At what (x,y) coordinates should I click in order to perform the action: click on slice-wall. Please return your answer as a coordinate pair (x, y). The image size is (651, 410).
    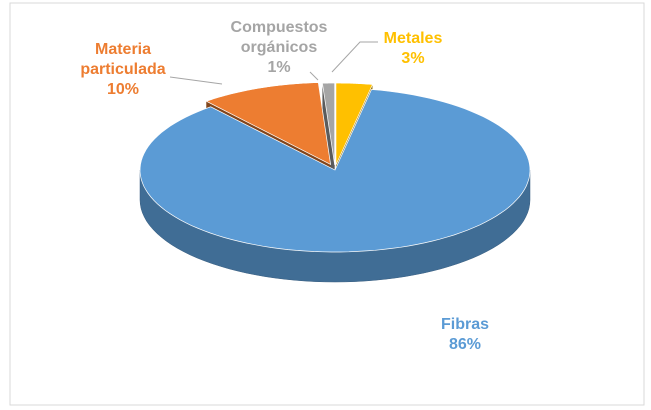
    Looking at the image, I should click on (328, 139).